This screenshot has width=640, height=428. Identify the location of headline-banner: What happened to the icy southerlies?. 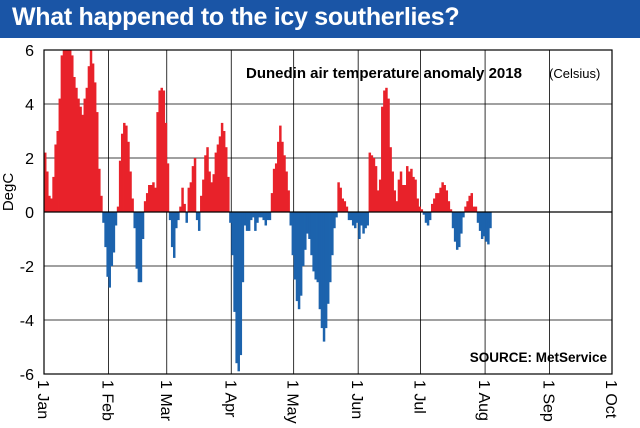
(320, 19).